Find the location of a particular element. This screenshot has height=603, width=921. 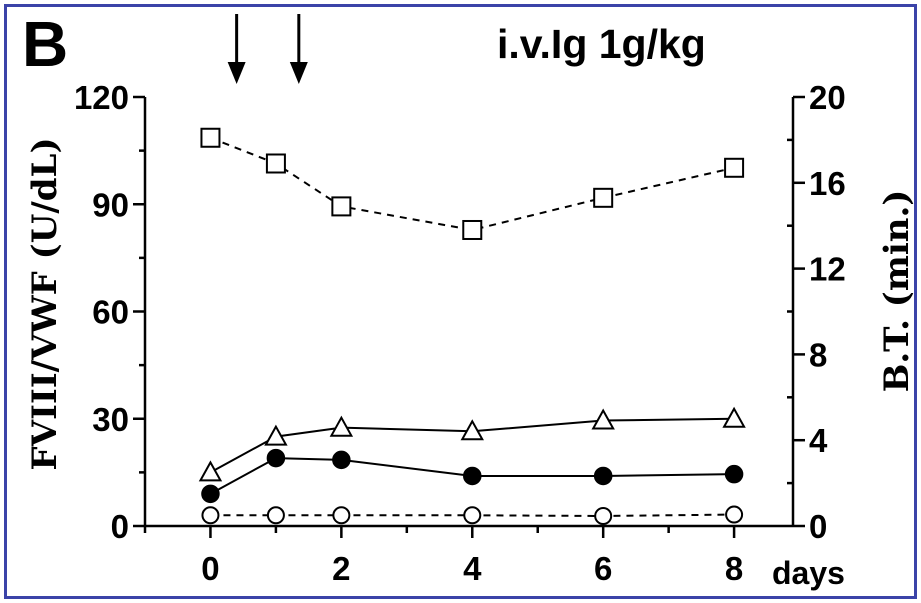

y-axis-label: FVIII/VWF (U/dL) is located at coordinates (45, 303).